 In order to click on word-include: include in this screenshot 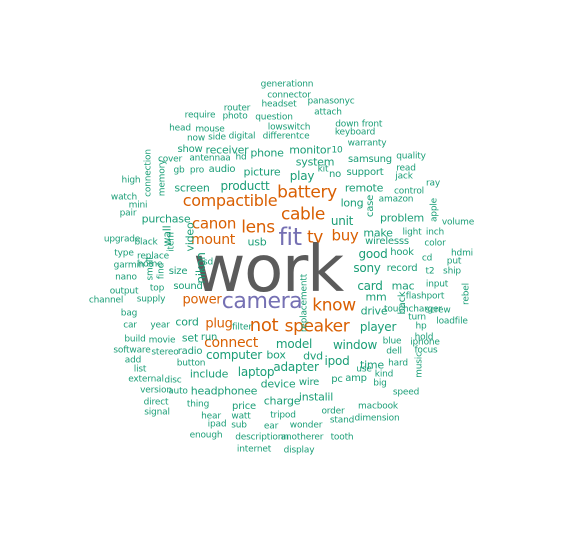, I will do `click(209, 374)`.